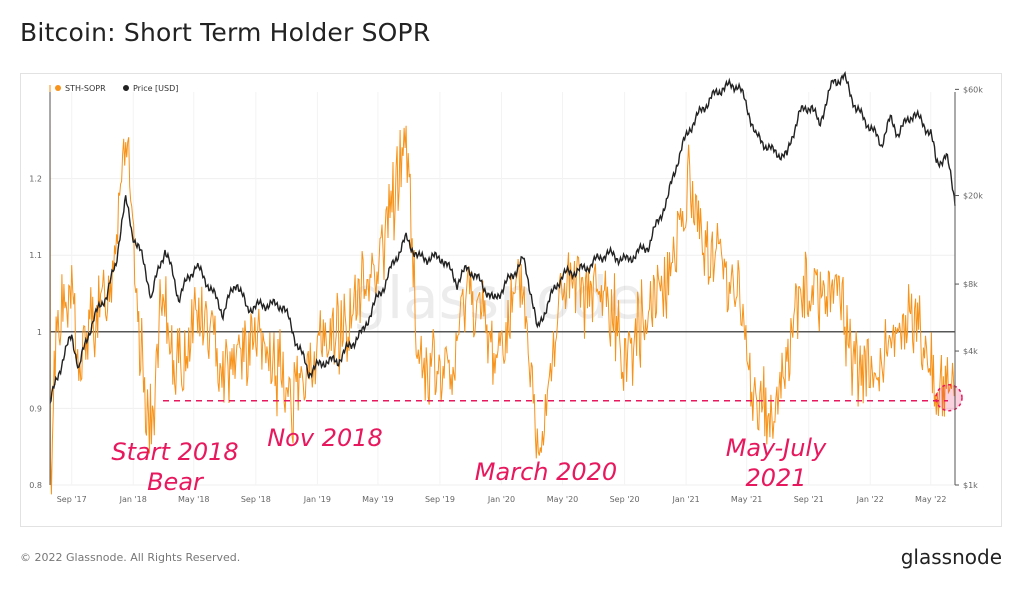 This screenshot has width=1024, height=589. I want to click on x-tick-label: Jan '19, so click(317, 499).